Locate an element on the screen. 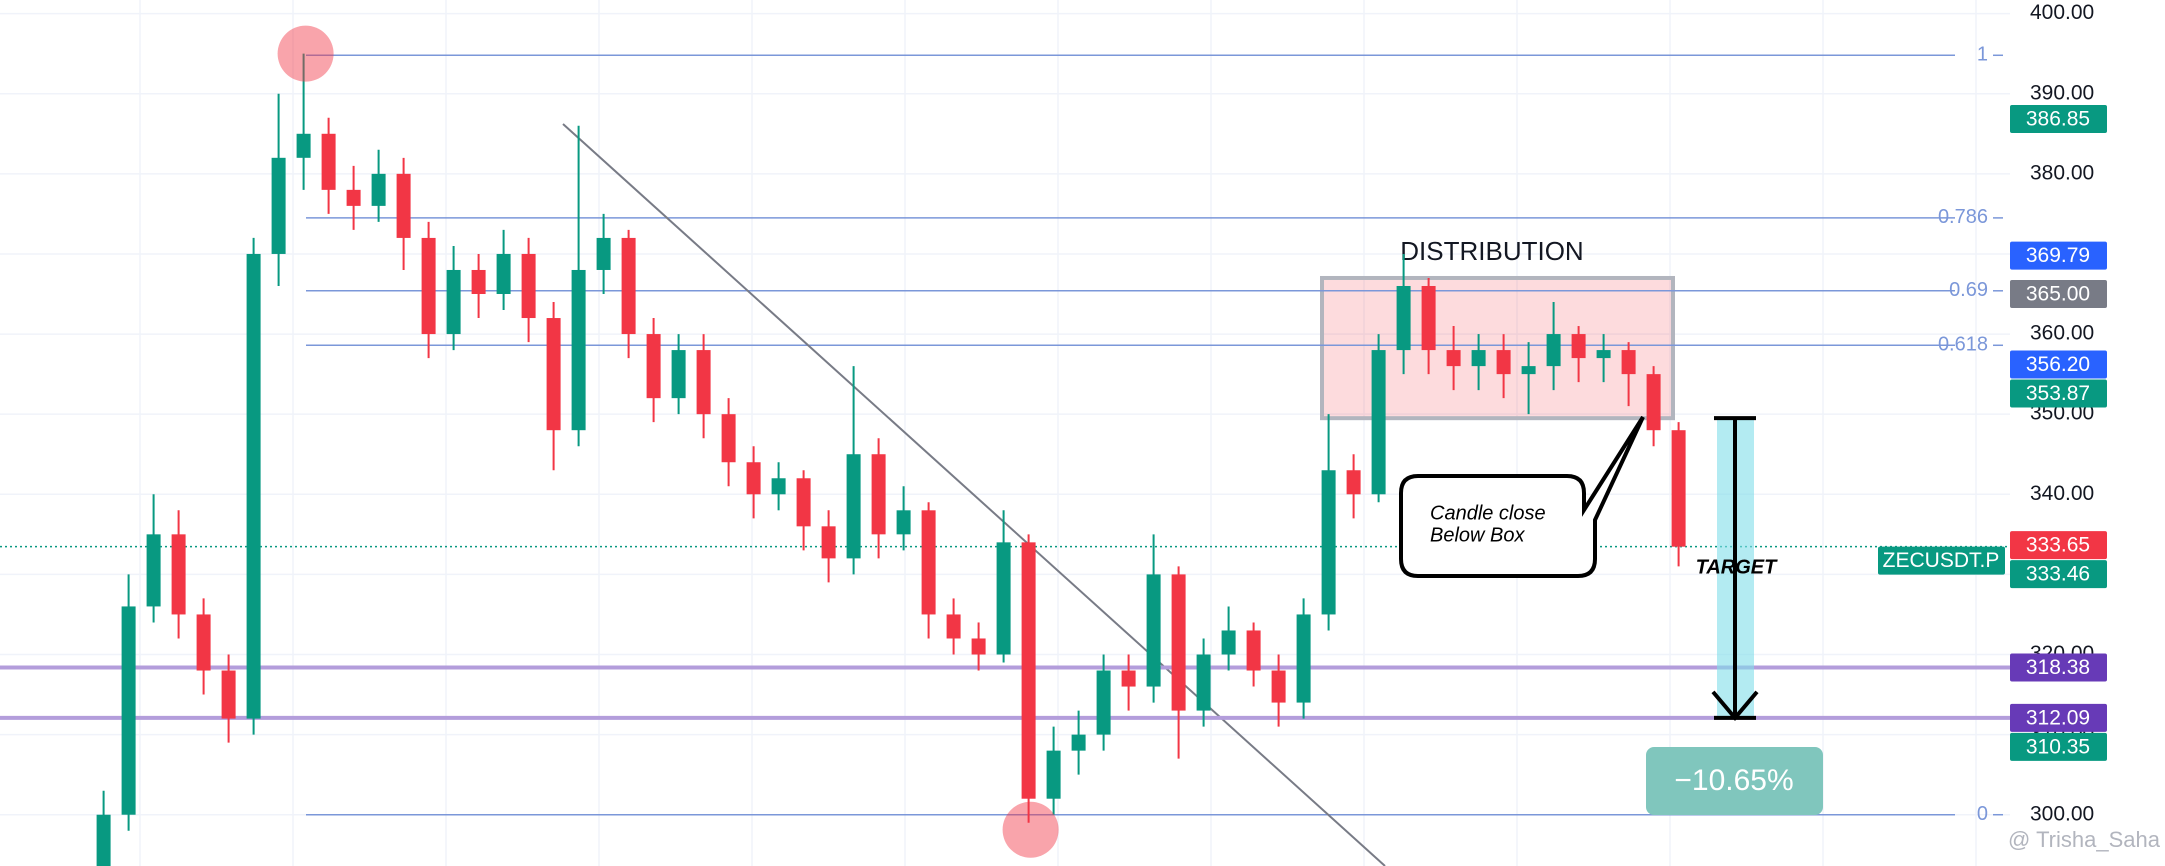  y-tick-label: 340.00 is located at coordinates (2062, 493).